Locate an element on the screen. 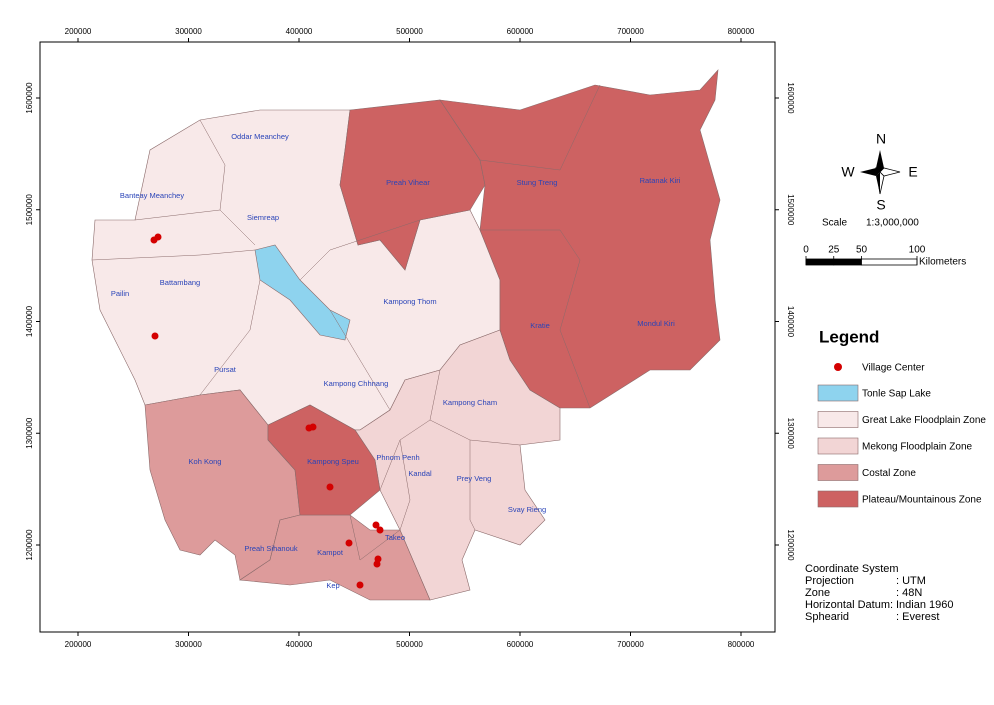 The height and width of the screenshot is (705, 994). province-label: Kampong Speu is located at coordinates (333, 461).